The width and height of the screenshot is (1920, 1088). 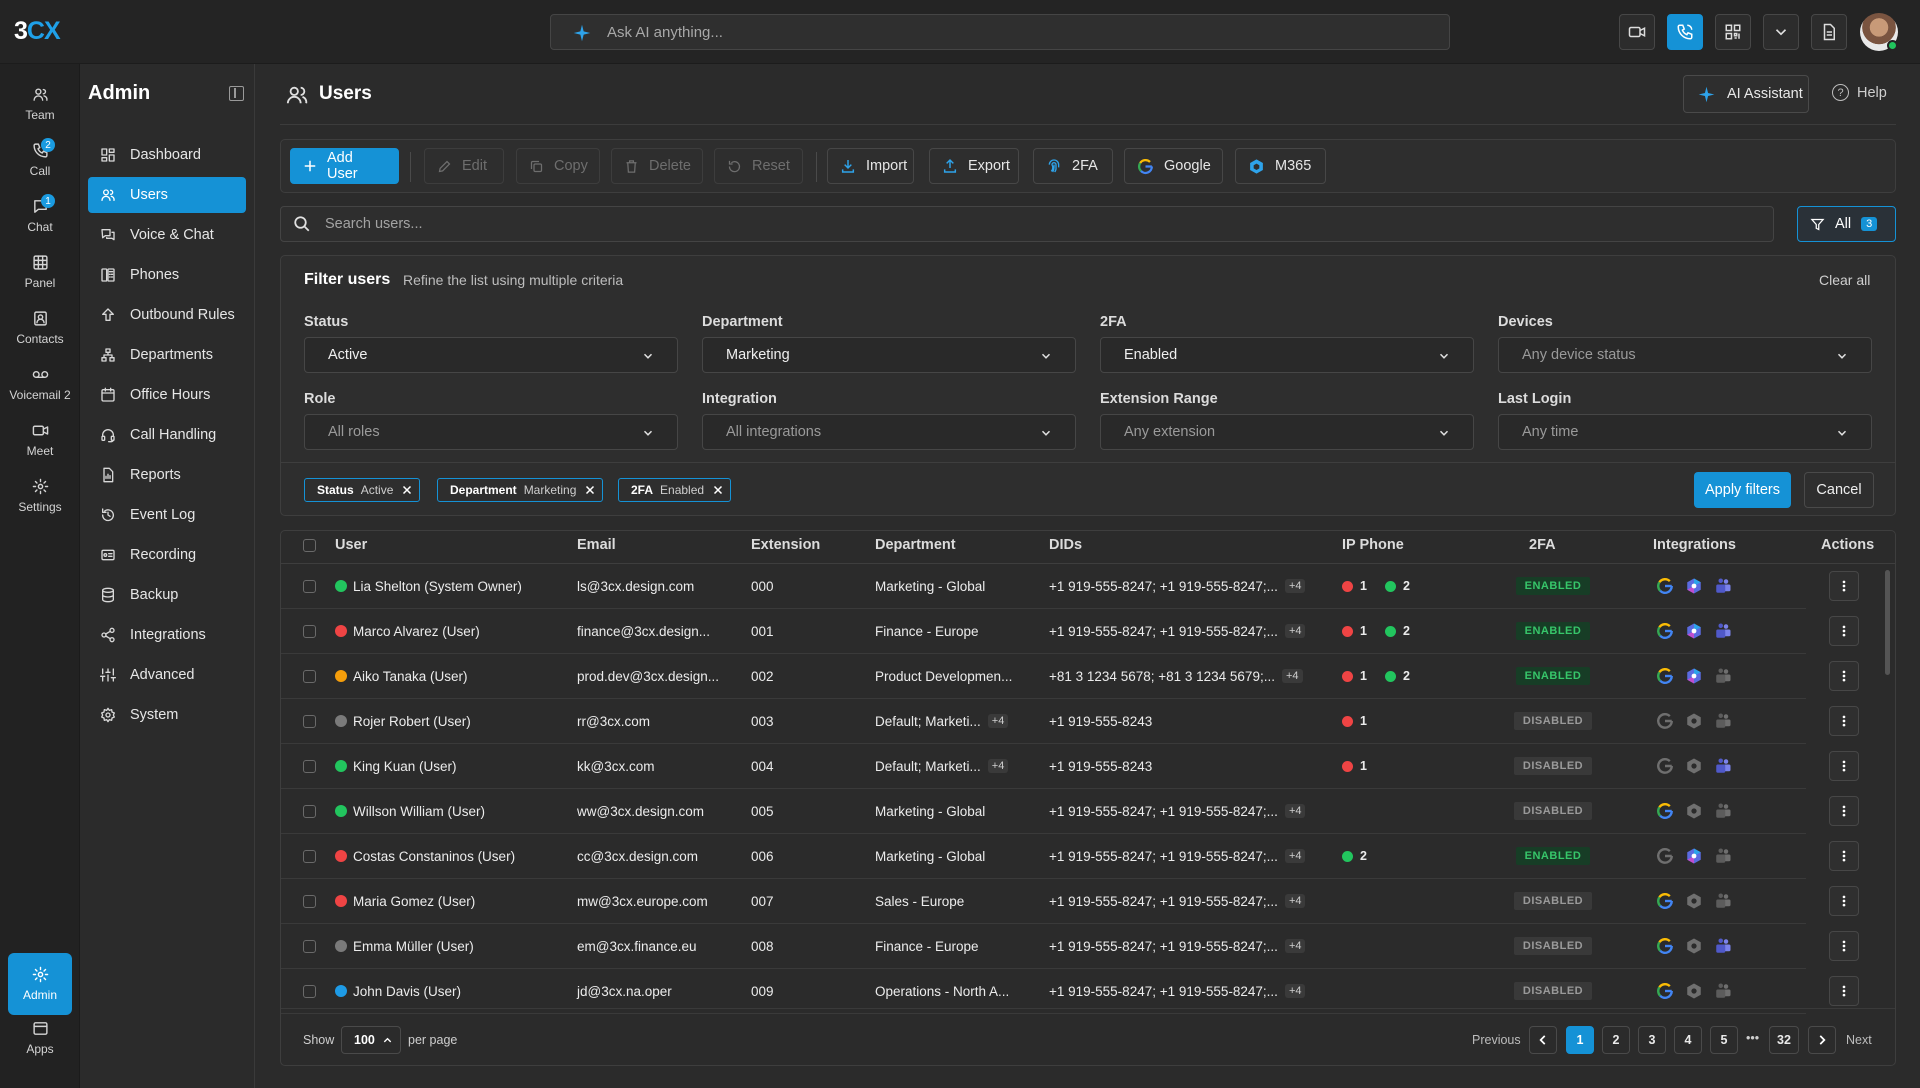 What do you see at coordinates (167, 475) in the screenshot?
I see `sidebar-item-reports: Reports` at bounding box center [167, 475].